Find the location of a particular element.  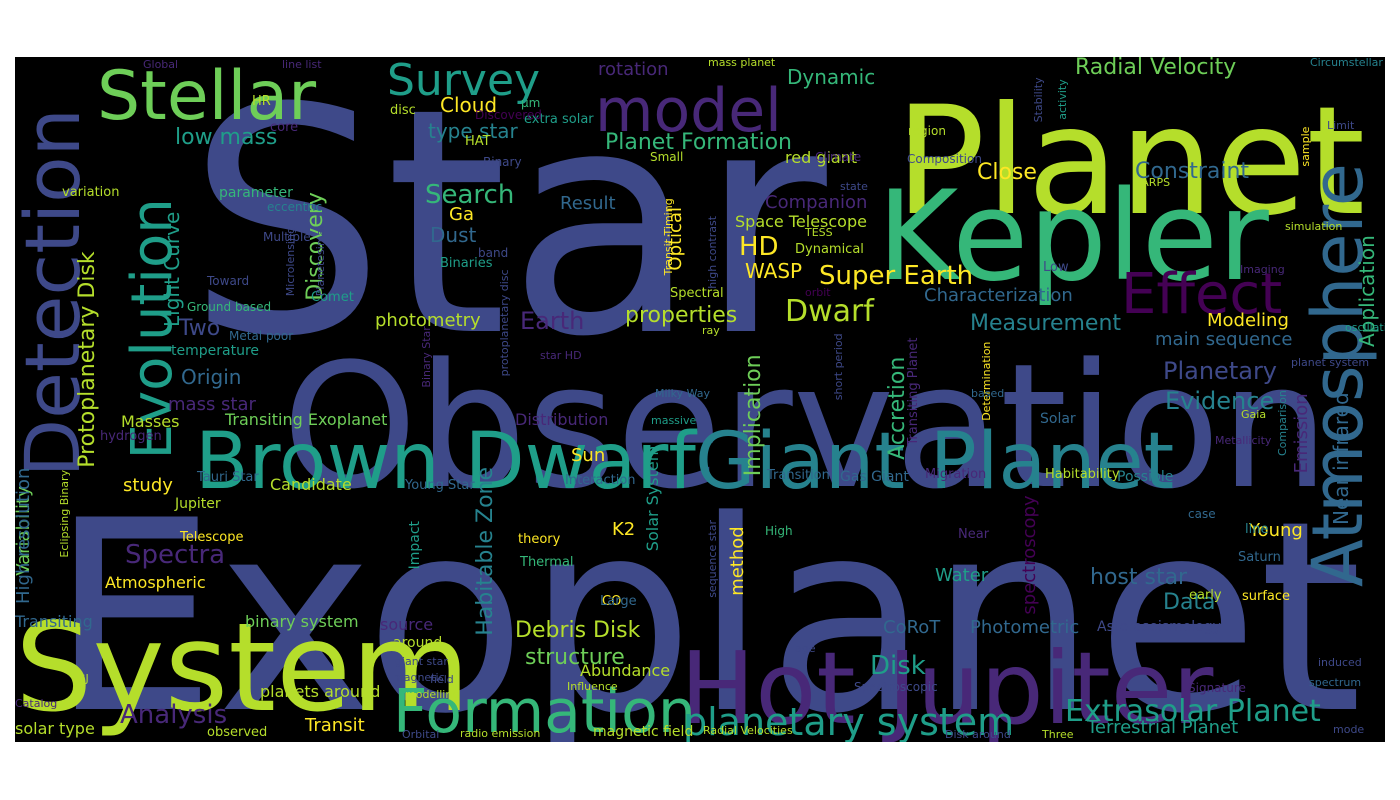

cloud-word-comparison: Comparison is located at coordinates (1282, 423).